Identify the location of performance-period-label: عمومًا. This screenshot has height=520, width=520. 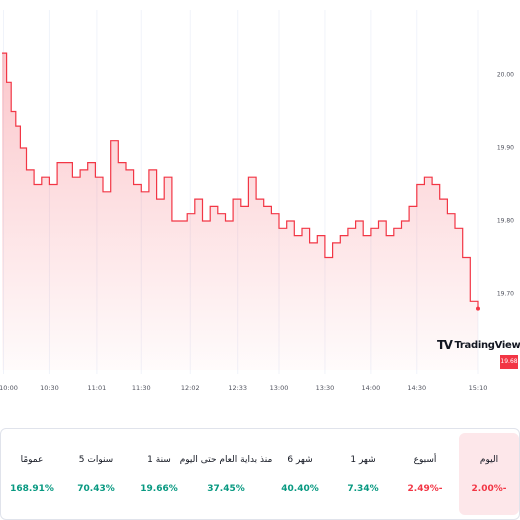
(32, 460).